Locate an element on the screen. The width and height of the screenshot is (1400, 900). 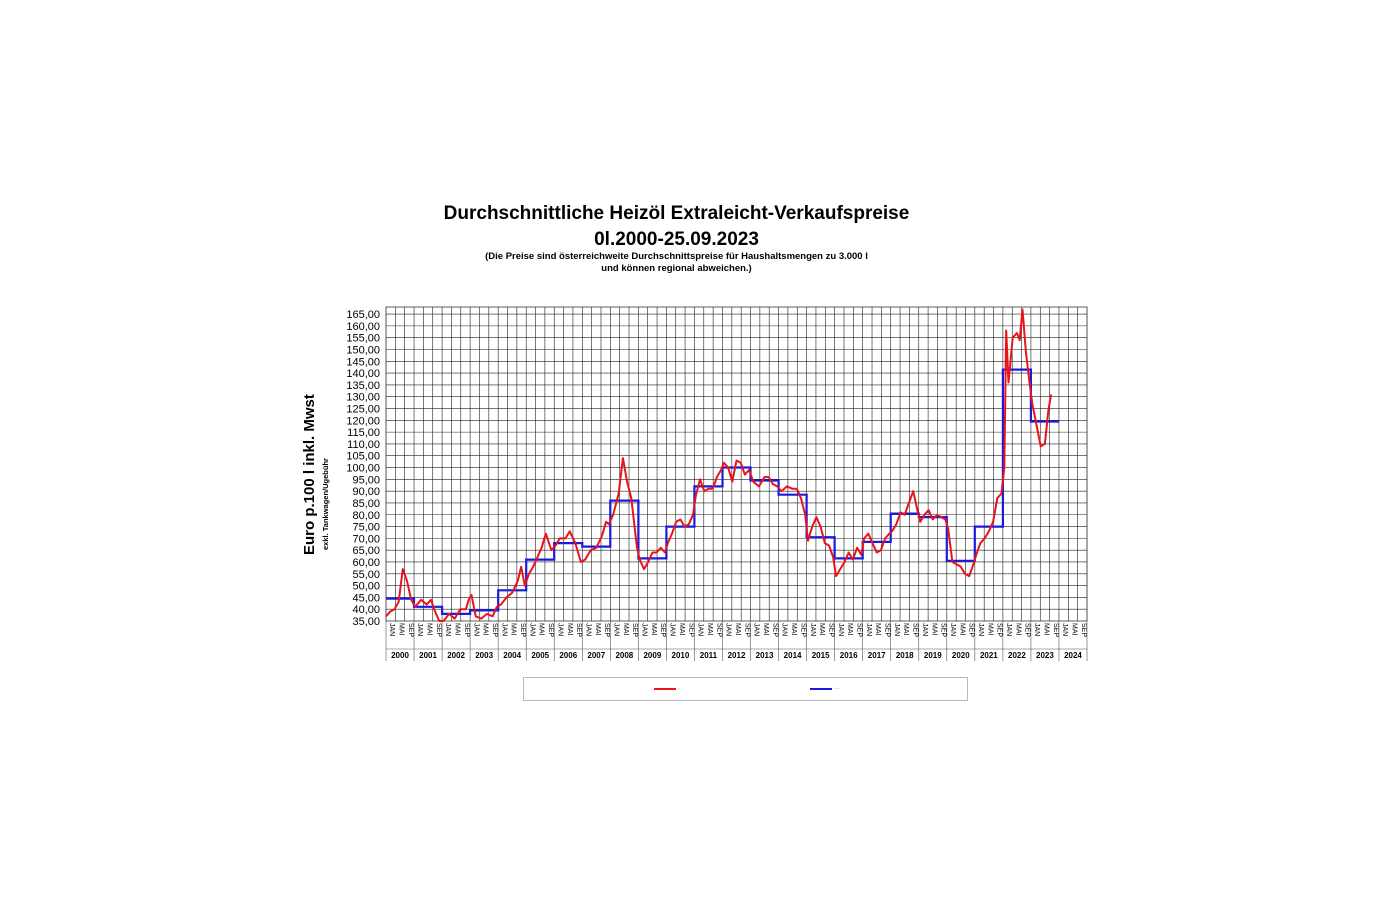
y-tick-label: 130,00 is located at coordinates (363, 398).